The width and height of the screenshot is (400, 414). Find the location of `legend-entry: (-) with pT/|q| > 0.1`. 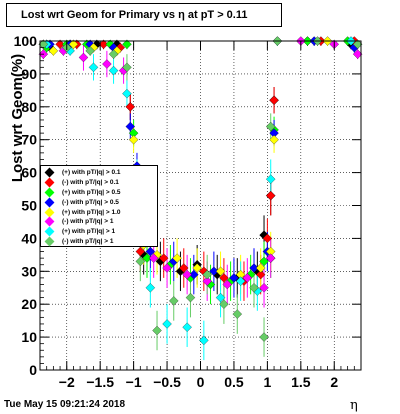

legend-entry: (-) with pT/|q| > 0.1 is located at coordinates (100, 182).